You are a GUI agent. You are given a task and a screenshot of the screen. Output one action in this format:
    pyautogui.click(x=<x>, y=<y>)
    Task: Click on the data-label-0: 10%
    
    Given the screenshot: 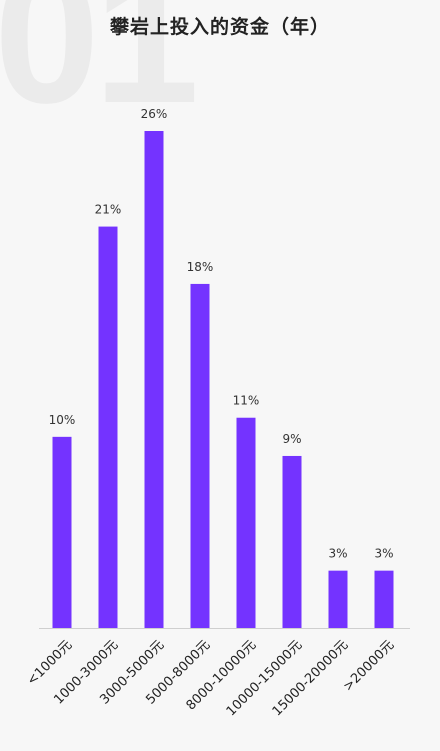 What is the action you would take?
    pyautogui.click(x=62, y=420)
    